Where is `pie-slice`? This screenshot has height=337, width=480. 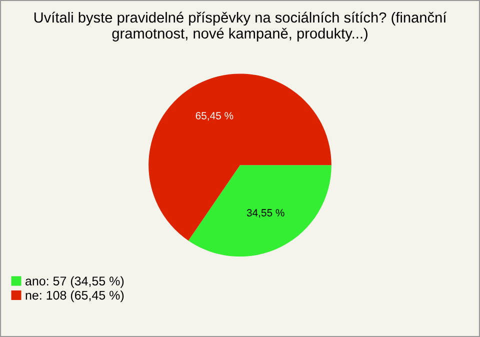
pie-slice is located at coordinates (260, 211).